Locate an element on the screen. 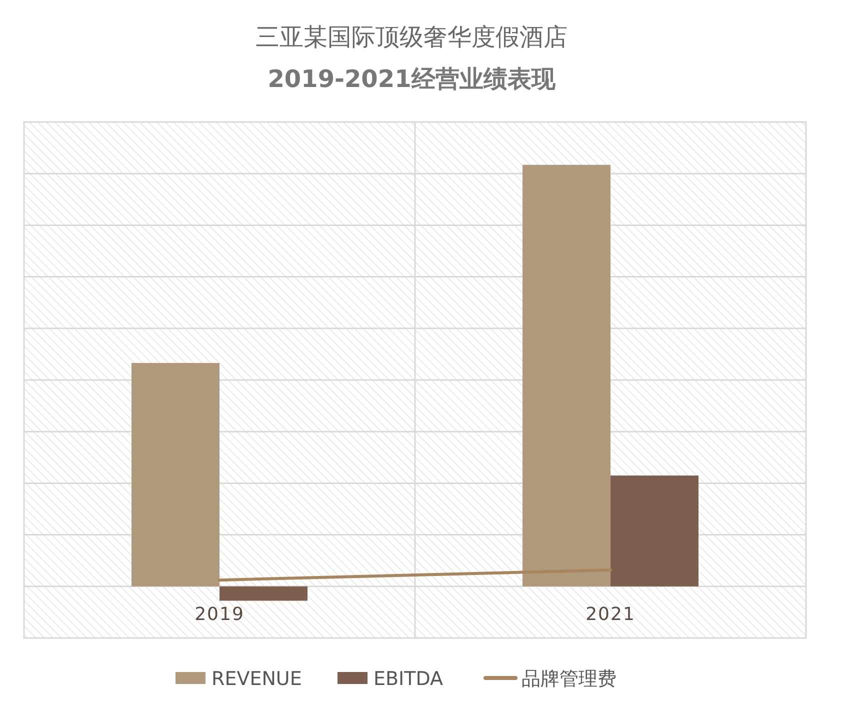 This screenshot has height=712, width=843. legend-label: EBITDA is located at coordinates (409, 679).